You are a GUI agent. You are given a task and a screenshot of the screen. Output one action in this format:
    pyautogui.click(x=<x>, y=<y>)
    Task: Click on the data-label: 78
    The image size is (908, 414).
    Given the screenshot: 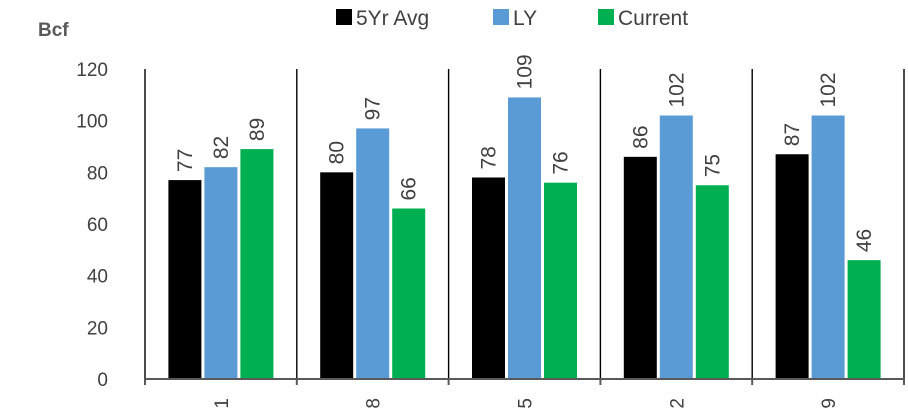 What is the action you would take?
    pyautogui.click(x=489, y=157)
    